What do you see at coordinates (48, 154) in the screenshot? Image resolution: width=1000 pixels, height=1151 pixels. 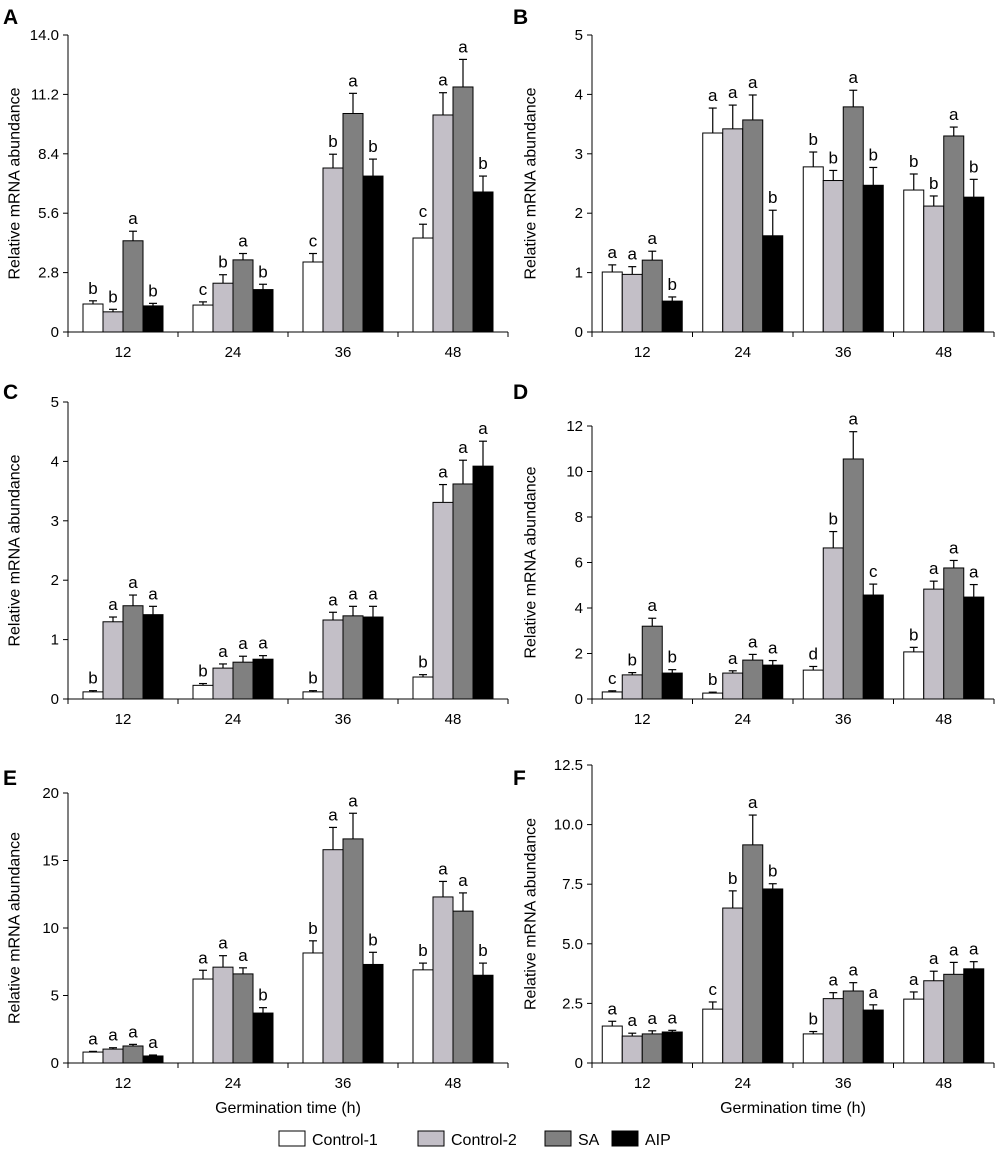 I see `y-tick-label: 8.4` at bounding box center [48, 154].